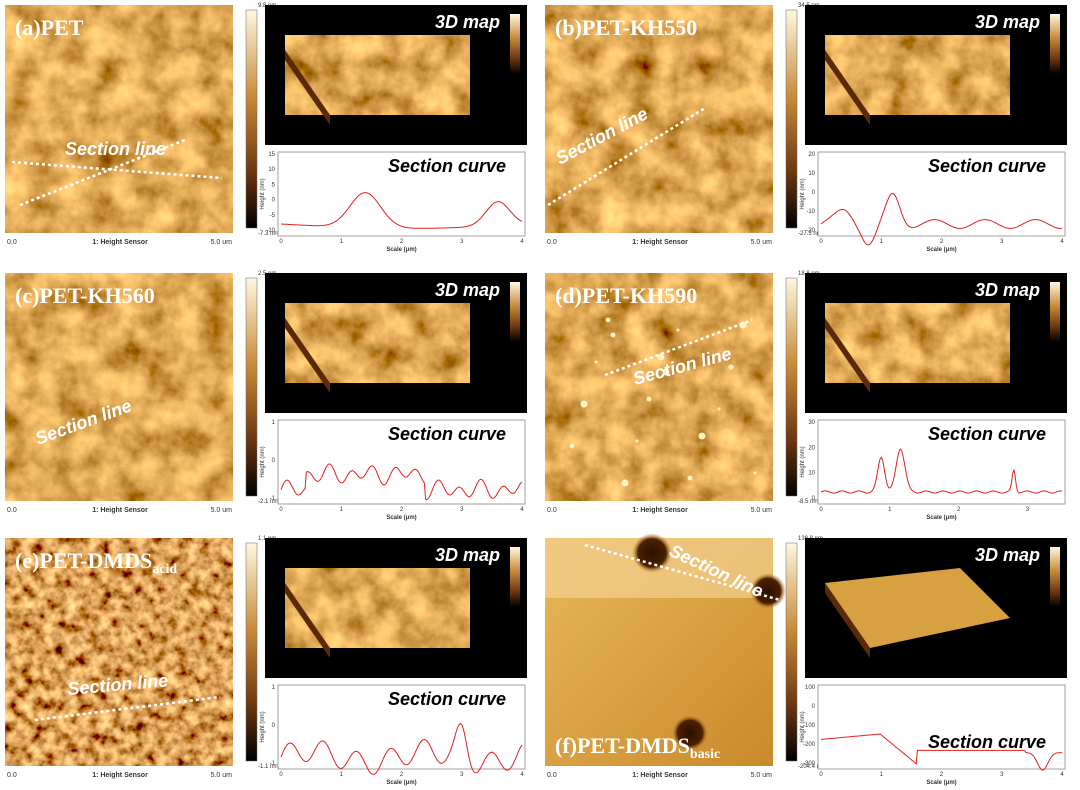  Describe the element at coordinates (115, 149) in the screenshot. I see `section-line-label: Section line` at that location.